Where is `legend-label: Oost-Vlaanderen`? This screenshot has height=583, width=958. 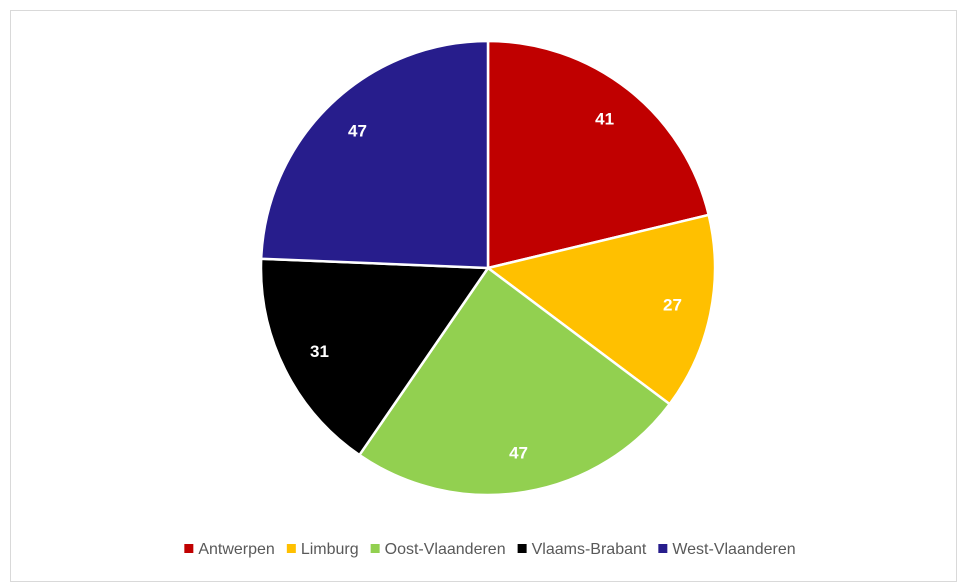 legend-label: Oost-Vlaanderen is located at coordinates (445, 549).